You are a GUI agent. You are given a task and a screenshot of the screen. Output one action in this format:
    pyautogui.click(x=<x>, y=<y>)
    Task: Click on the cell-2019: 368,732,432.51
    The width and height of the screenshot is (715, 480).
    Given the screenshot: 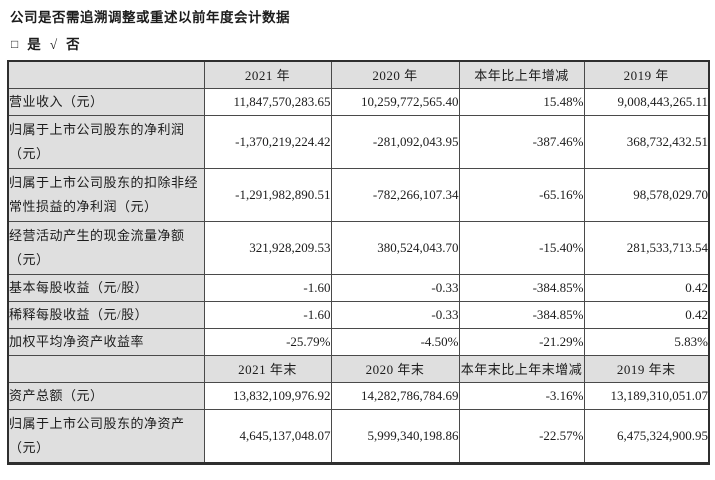 What is the action you would take?
    pyautogui.click(x=646, y=141)
    